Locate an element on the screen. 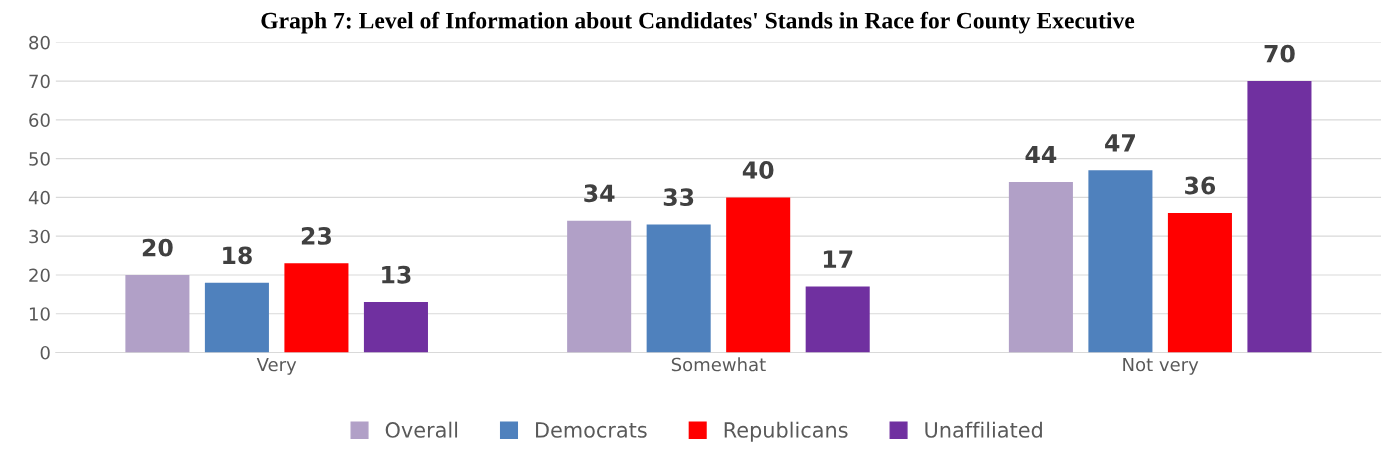  data-label: 34 is located at coordinates (599, 193).